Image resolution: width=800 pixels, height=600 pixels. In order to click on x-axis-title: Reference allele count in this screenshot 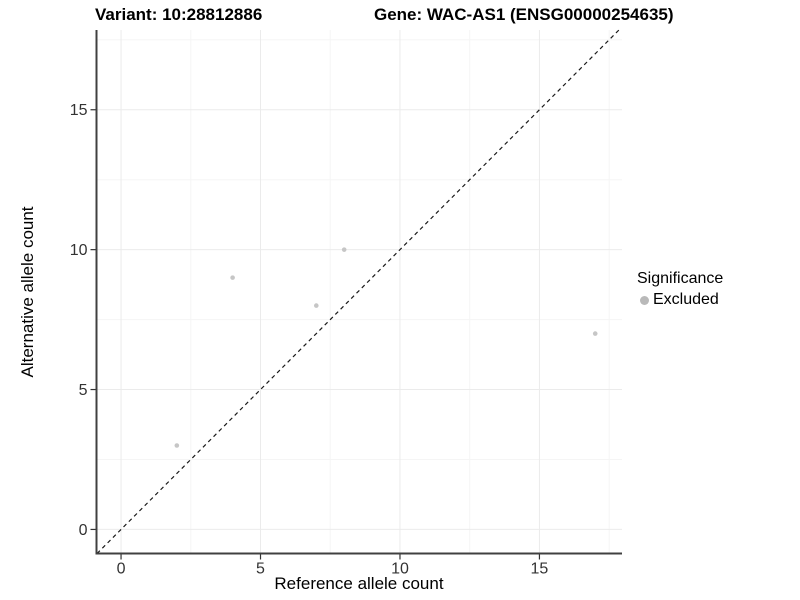, I will do `click(359, 583)`.